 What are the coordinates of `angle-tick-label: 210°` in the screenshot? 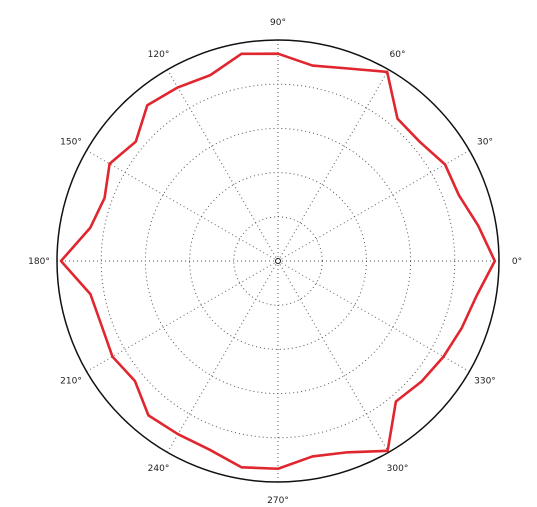 It's located at (71, 382).